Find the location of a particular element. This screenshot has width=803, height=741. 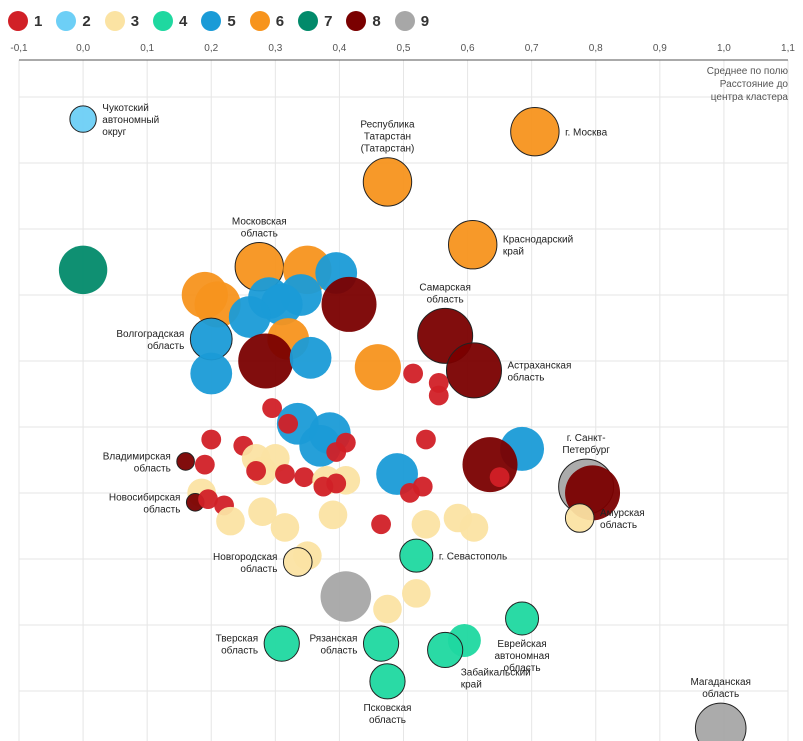

legend-label-8: 8 is located at coordinates (376, 21).